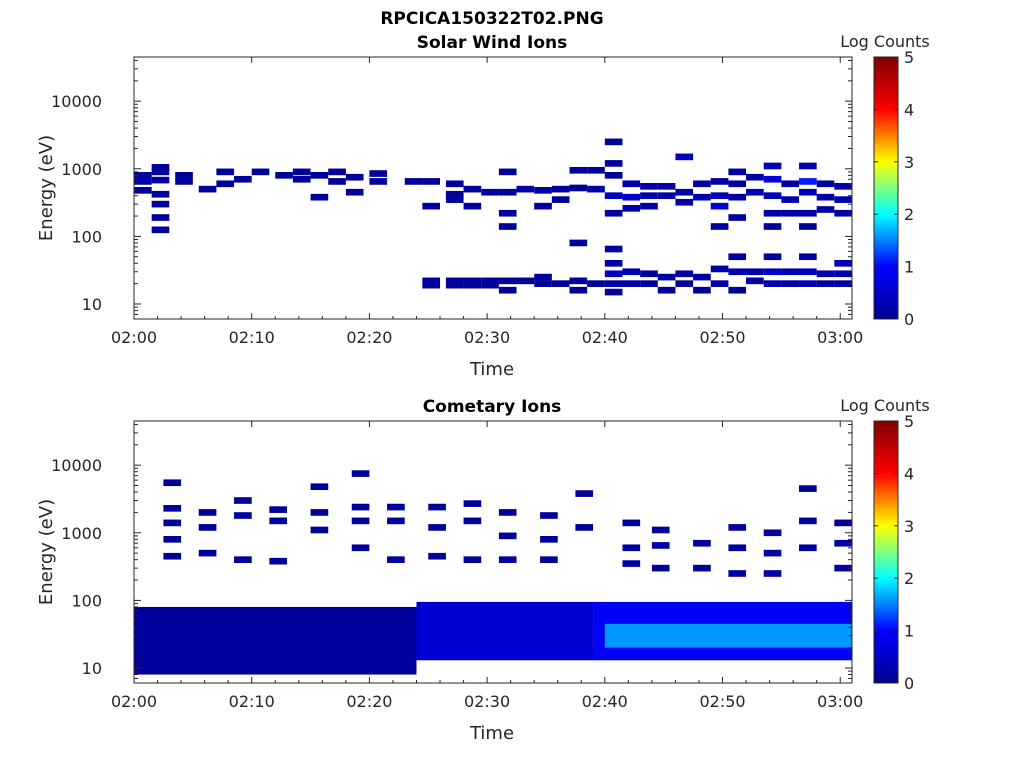 The height and width of the screenshot is (768, 1024). Describe the element at coordinates (134, 337) in the screenshot. I see `x-tick-label: 02:00` at that location.